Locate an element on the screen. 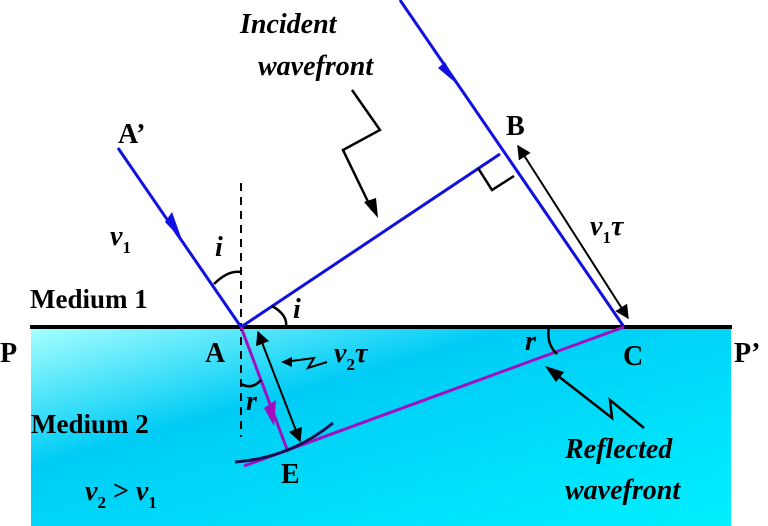 This screenshot has width=768, height=526. angle-r-arc-right is located at coordinates (552, 340).